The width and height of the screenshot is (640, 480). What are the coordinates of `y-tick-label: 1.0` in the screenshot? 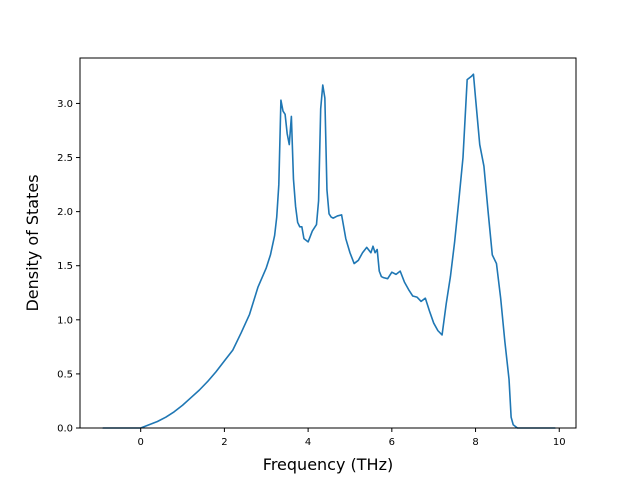 It's located at (65, 320).